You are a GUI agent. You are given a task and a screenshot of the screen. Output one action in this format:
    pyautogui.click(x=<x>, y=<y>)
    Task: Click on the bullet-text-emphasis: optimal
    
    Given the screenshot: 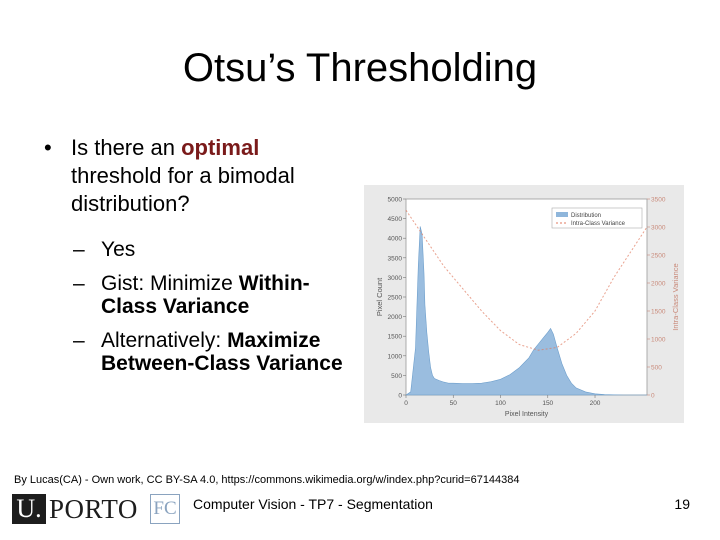 What is the action you would take?
    pyautogui.click(x=220, y=147)
    